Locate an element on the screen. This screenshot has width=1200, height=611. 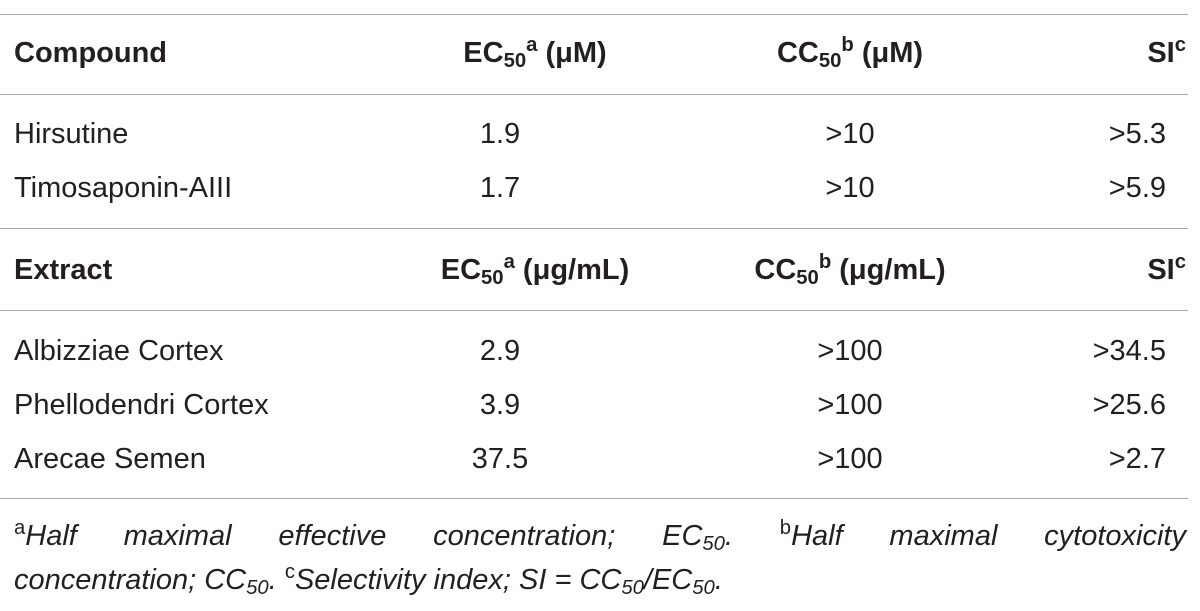
bottom-rule is located at coordinates (594, 498).